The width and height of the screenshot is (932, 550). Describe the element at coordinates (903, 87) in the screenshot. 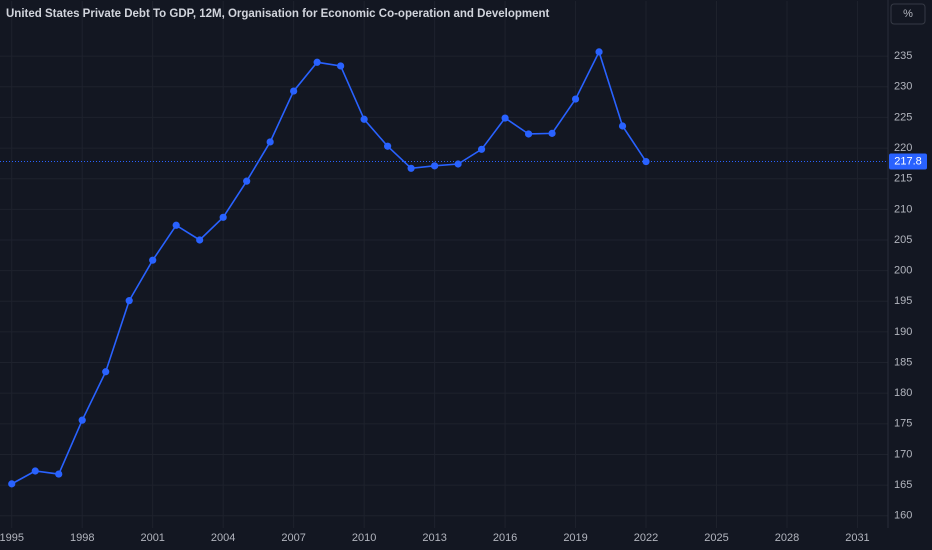

I see `y-tick-label: 230` at that location.